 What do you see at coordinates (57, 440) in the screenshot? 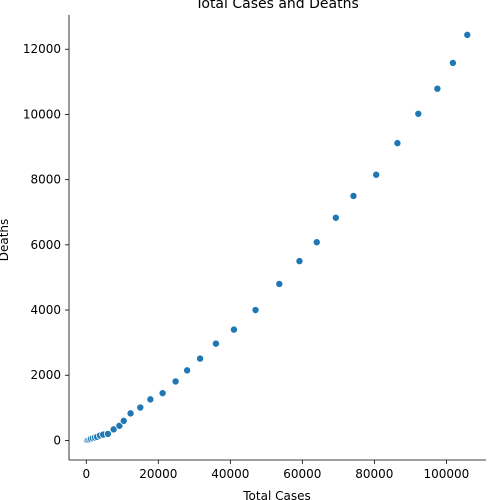
I see `y-tick-label: 0` at bounding box center [57, 440].